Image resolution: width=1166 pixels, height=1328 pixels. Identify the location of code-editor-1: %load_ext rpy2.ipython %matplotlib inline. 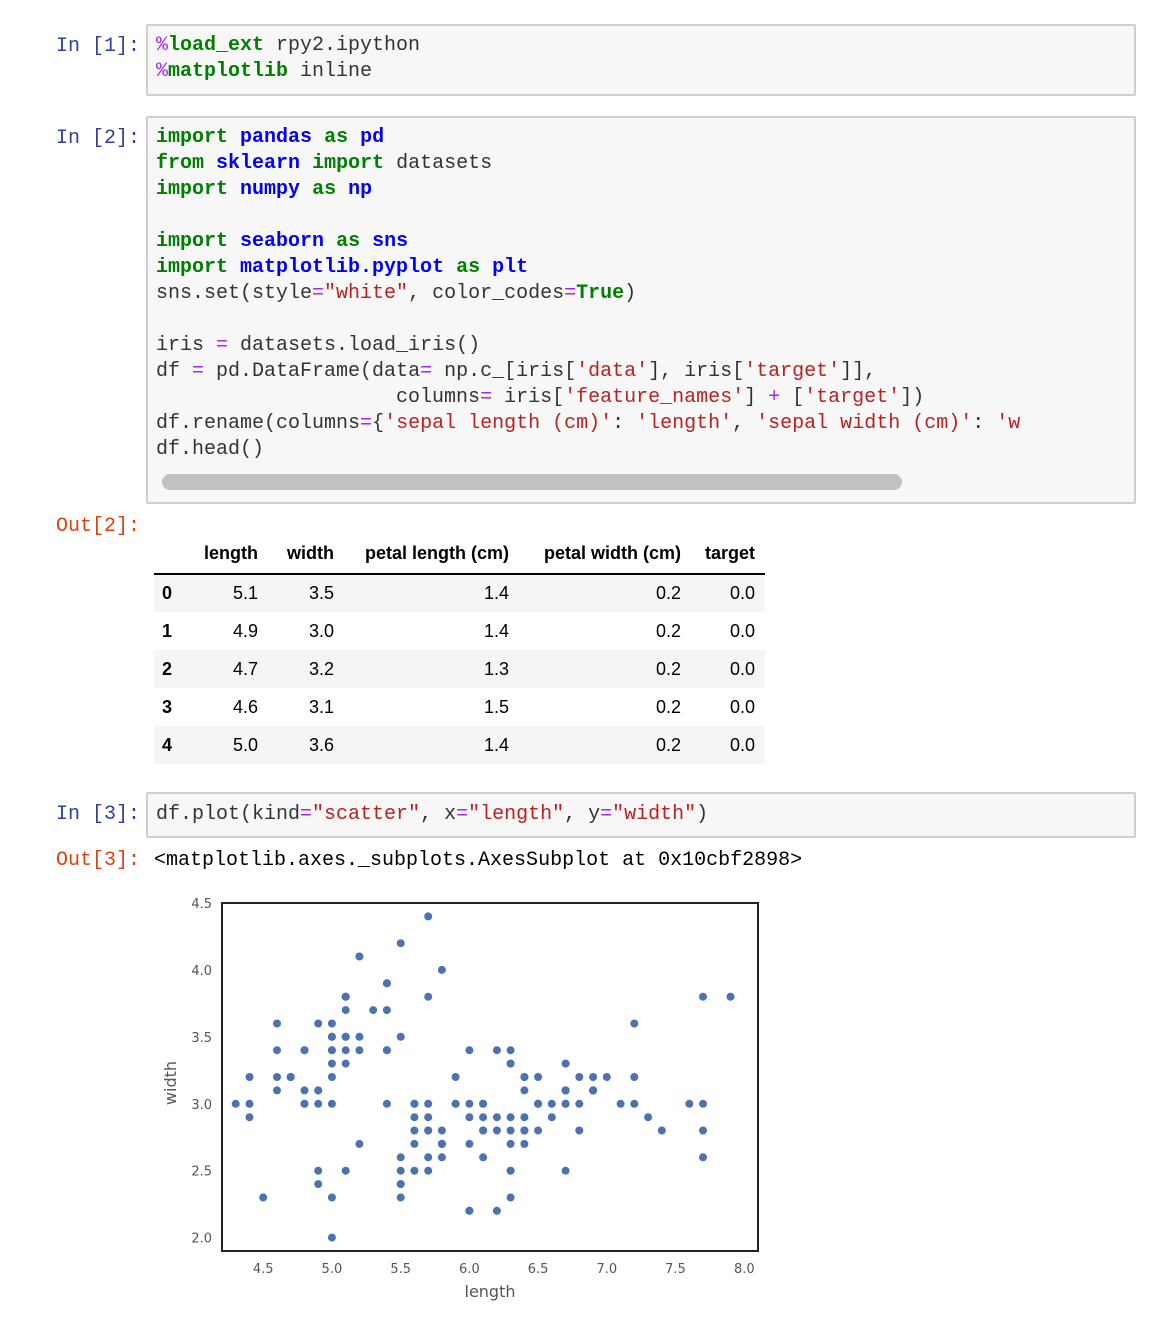
(288, 58).